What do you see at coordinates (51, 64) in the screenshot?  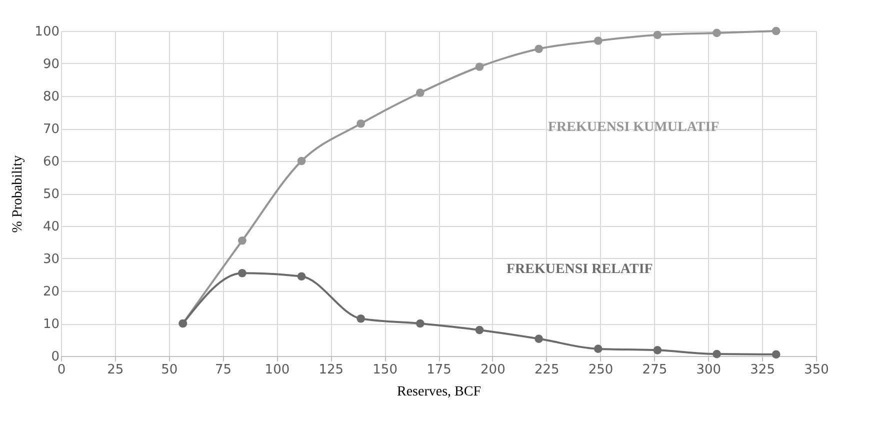 I see `y-tick-label: 90` at bounding box center [51, 64].